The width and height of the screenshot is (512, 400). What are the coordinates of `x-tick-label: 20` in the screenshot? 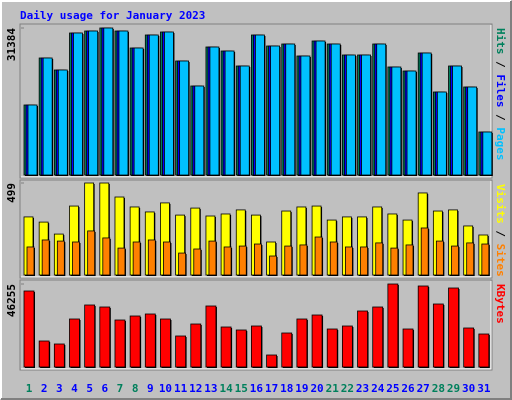 It's located at (316, 388).